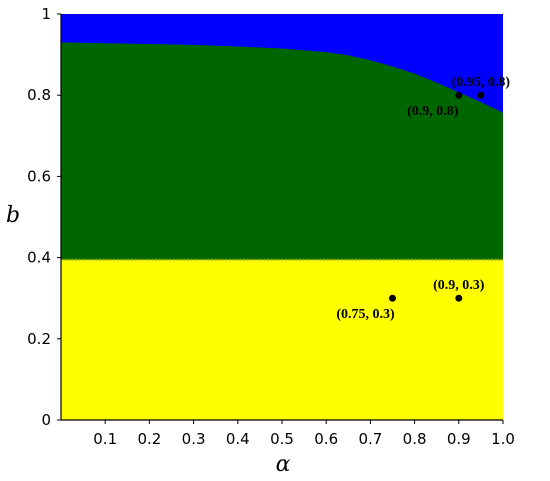  I want to click on x-tick-label: 0.6, so click(326, 439).